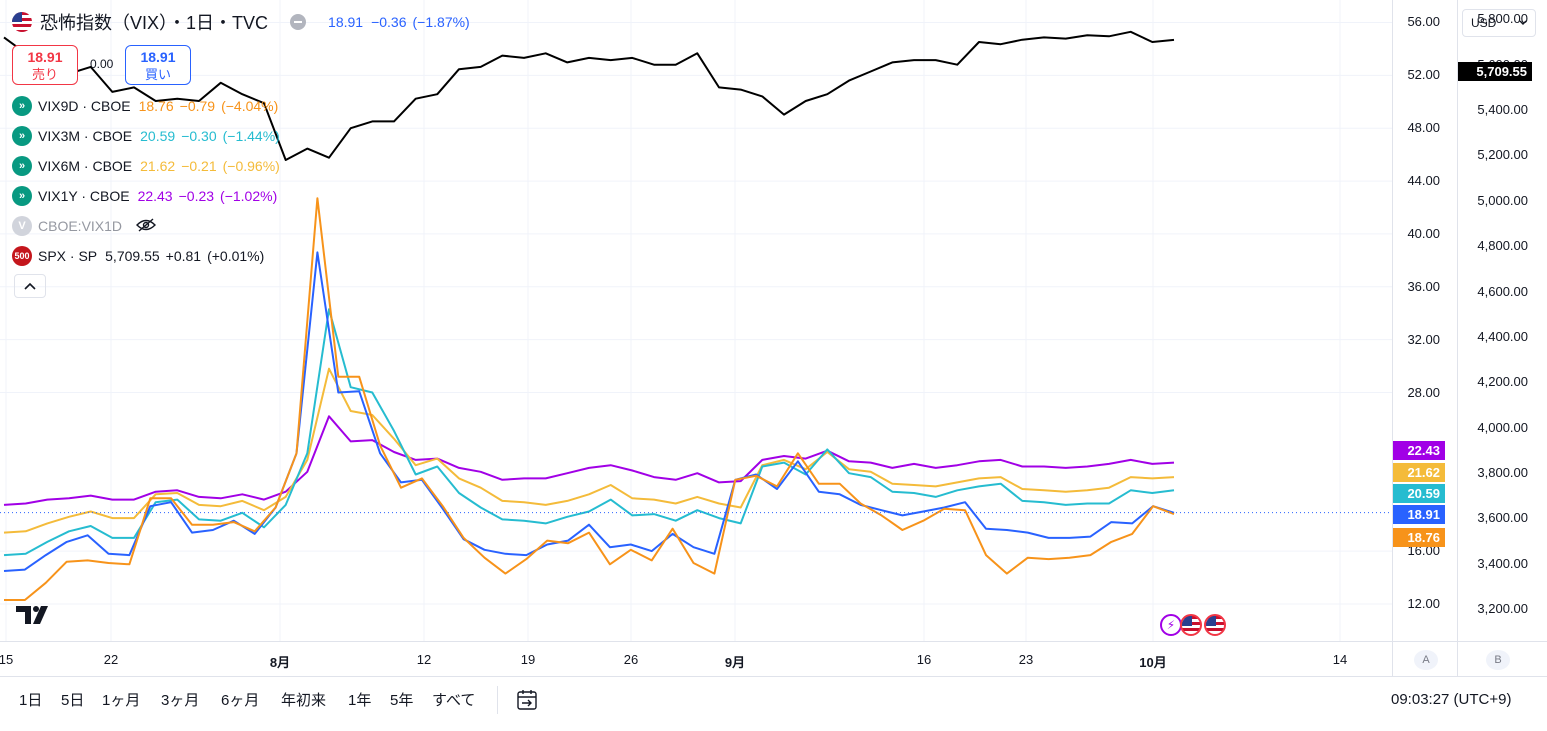  I want to click on tradingview-logo-icon, so click(36, 617).